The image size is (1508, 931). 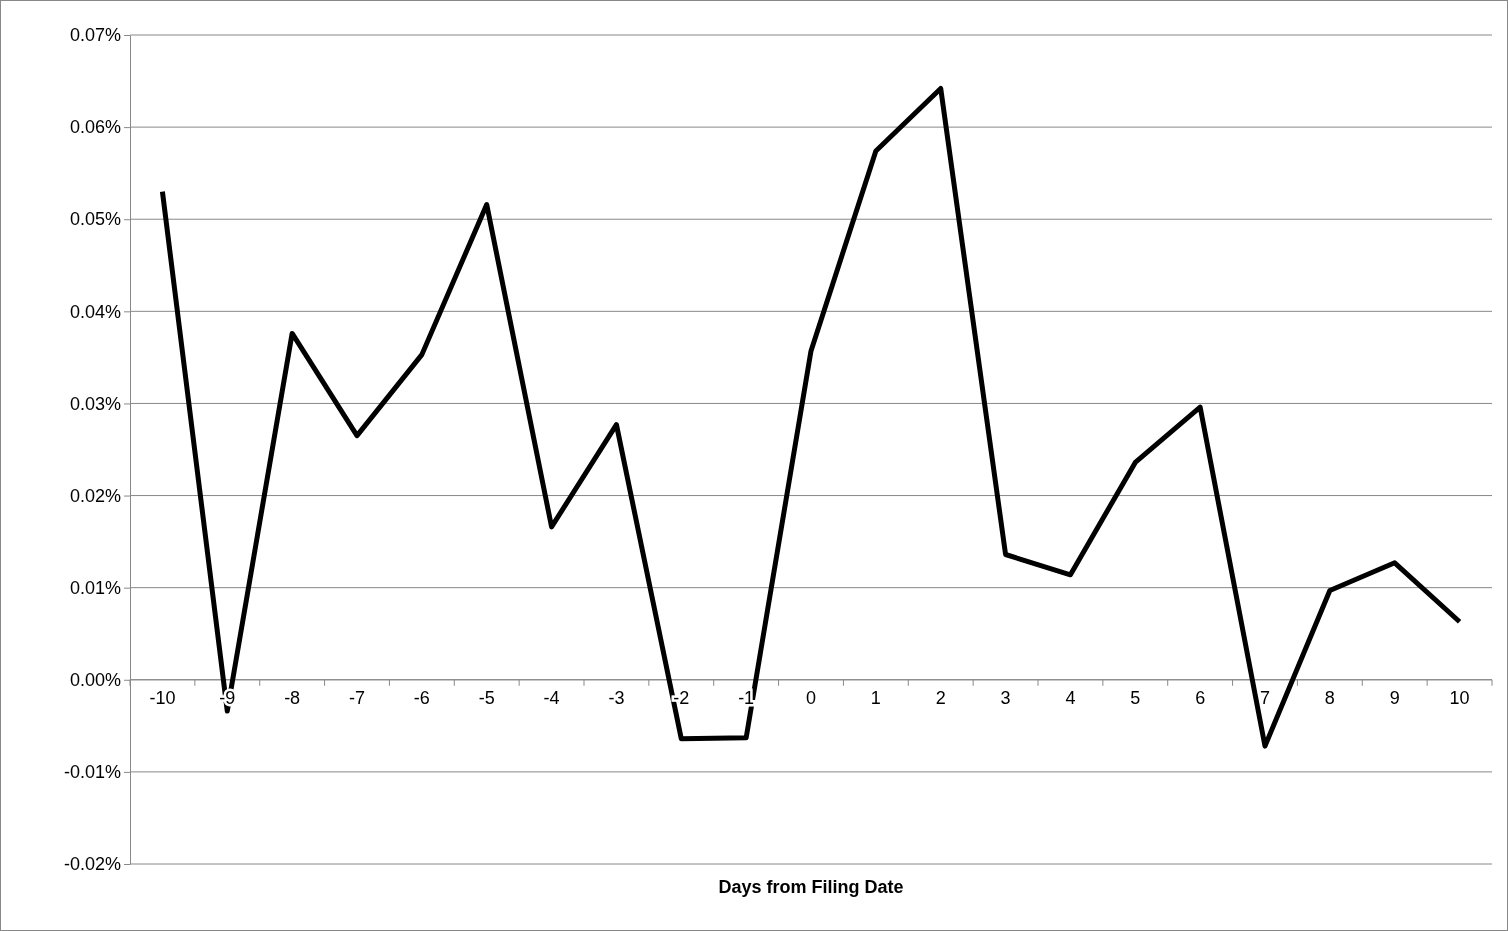 I want to click on x-tick-label: 2, so click(x=940, y=697).